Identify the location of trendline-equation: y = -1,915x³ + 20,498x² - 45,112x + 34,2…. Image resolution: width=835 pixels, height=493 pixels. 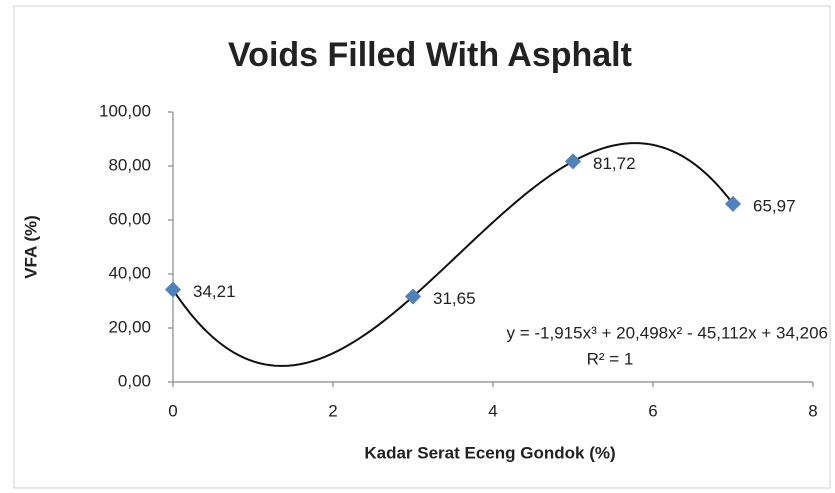
(667, 332).